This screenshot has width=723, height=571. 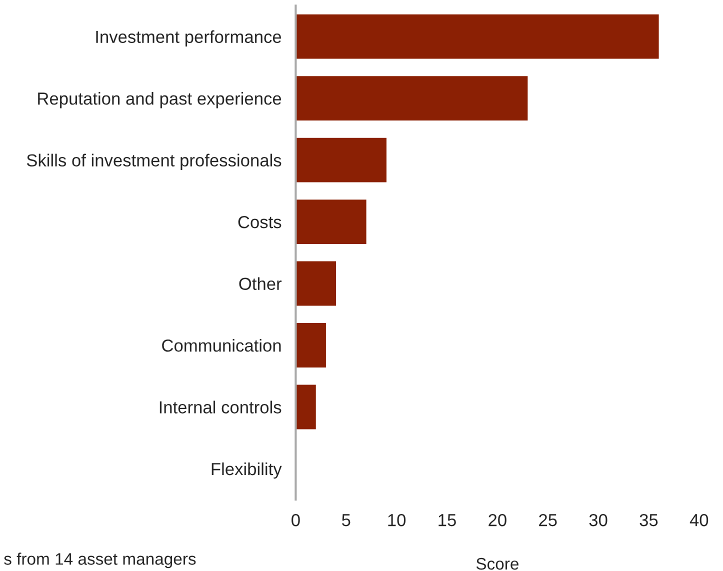 What do you see at coordinates (598, 520) in the screenshot?
I see `x-tick-label: 30` at bounding box center [598, 520].